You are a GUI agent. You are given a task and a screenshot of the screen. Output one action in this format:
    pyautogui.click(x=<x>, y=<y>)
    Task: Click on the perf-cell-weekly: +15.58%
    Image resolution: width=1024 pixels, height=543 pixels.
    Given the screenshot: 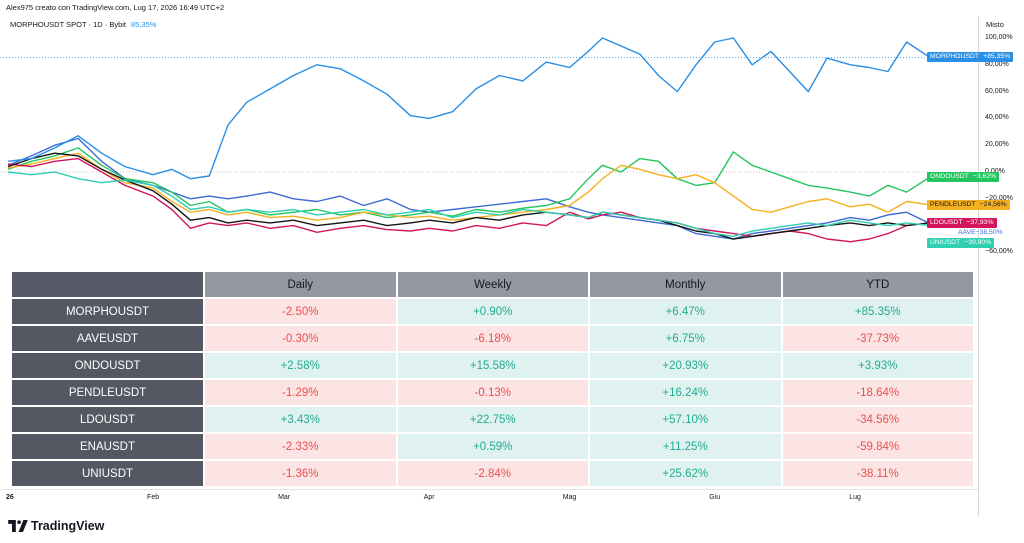 What is the action you would take?
    pyautogui.click(x=492, y=365)
    